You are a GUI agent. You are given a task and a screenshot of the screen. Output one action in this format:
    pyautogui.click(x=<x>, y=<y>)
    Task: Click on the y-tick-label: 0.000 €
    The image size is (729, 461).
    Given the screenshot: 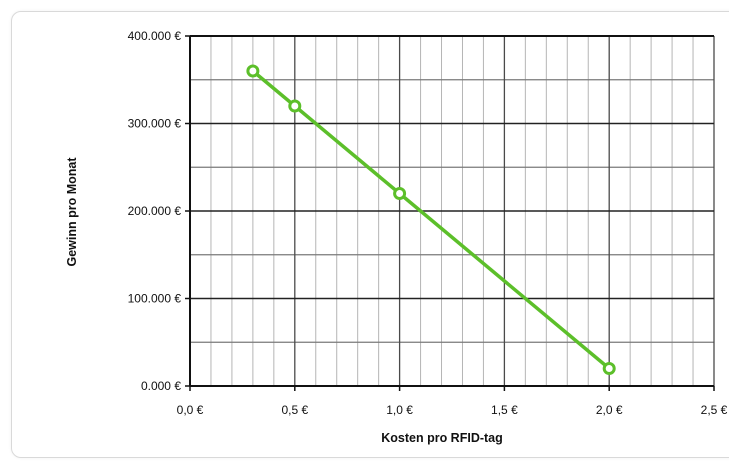 What is the action you would take?
    pyautogui.click(x=161, y=386)
    